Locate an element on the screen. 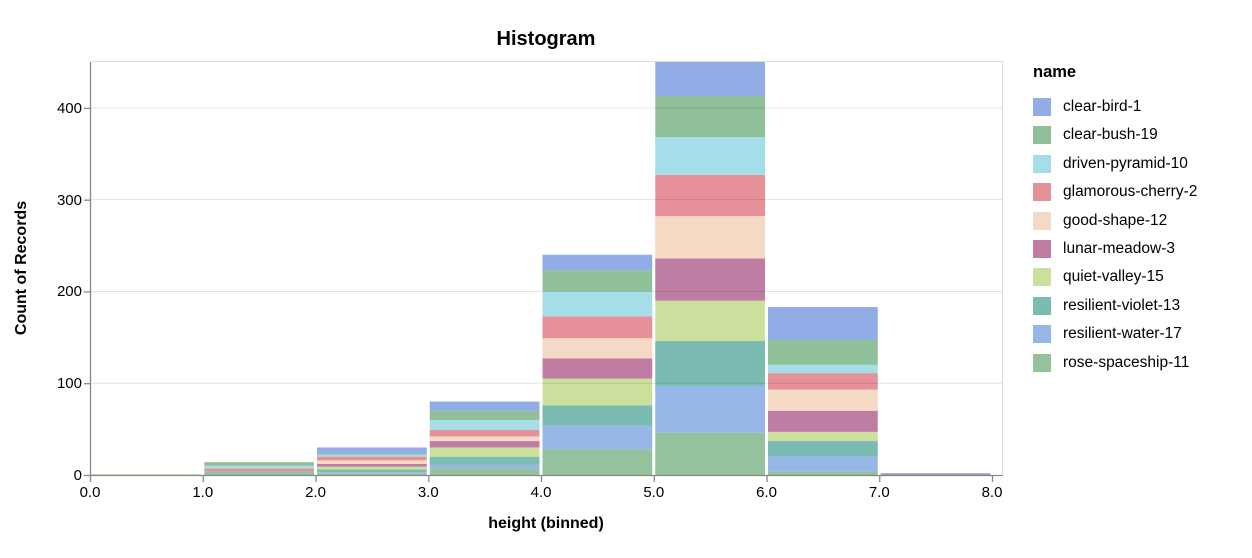 This screenshot has width=1252, height=558. legend-label: clear-bird-1 is located at coordinates (1102, 106).